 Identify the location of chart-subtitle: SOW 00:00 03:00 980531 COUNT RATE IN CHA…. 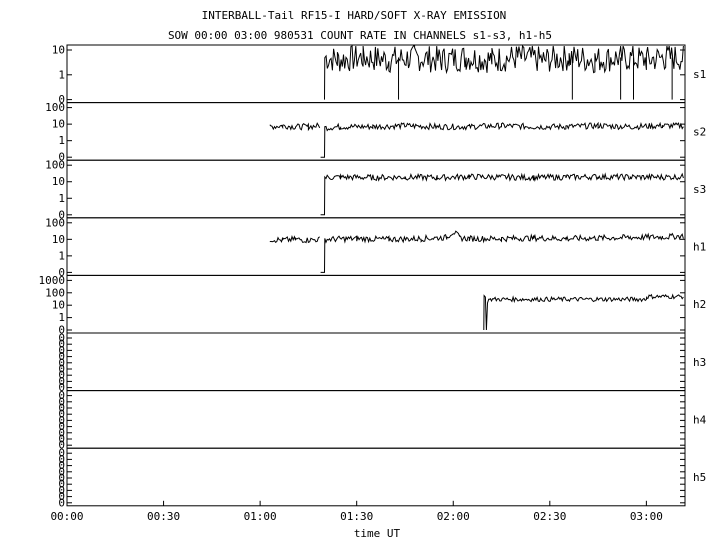
(360, 35).